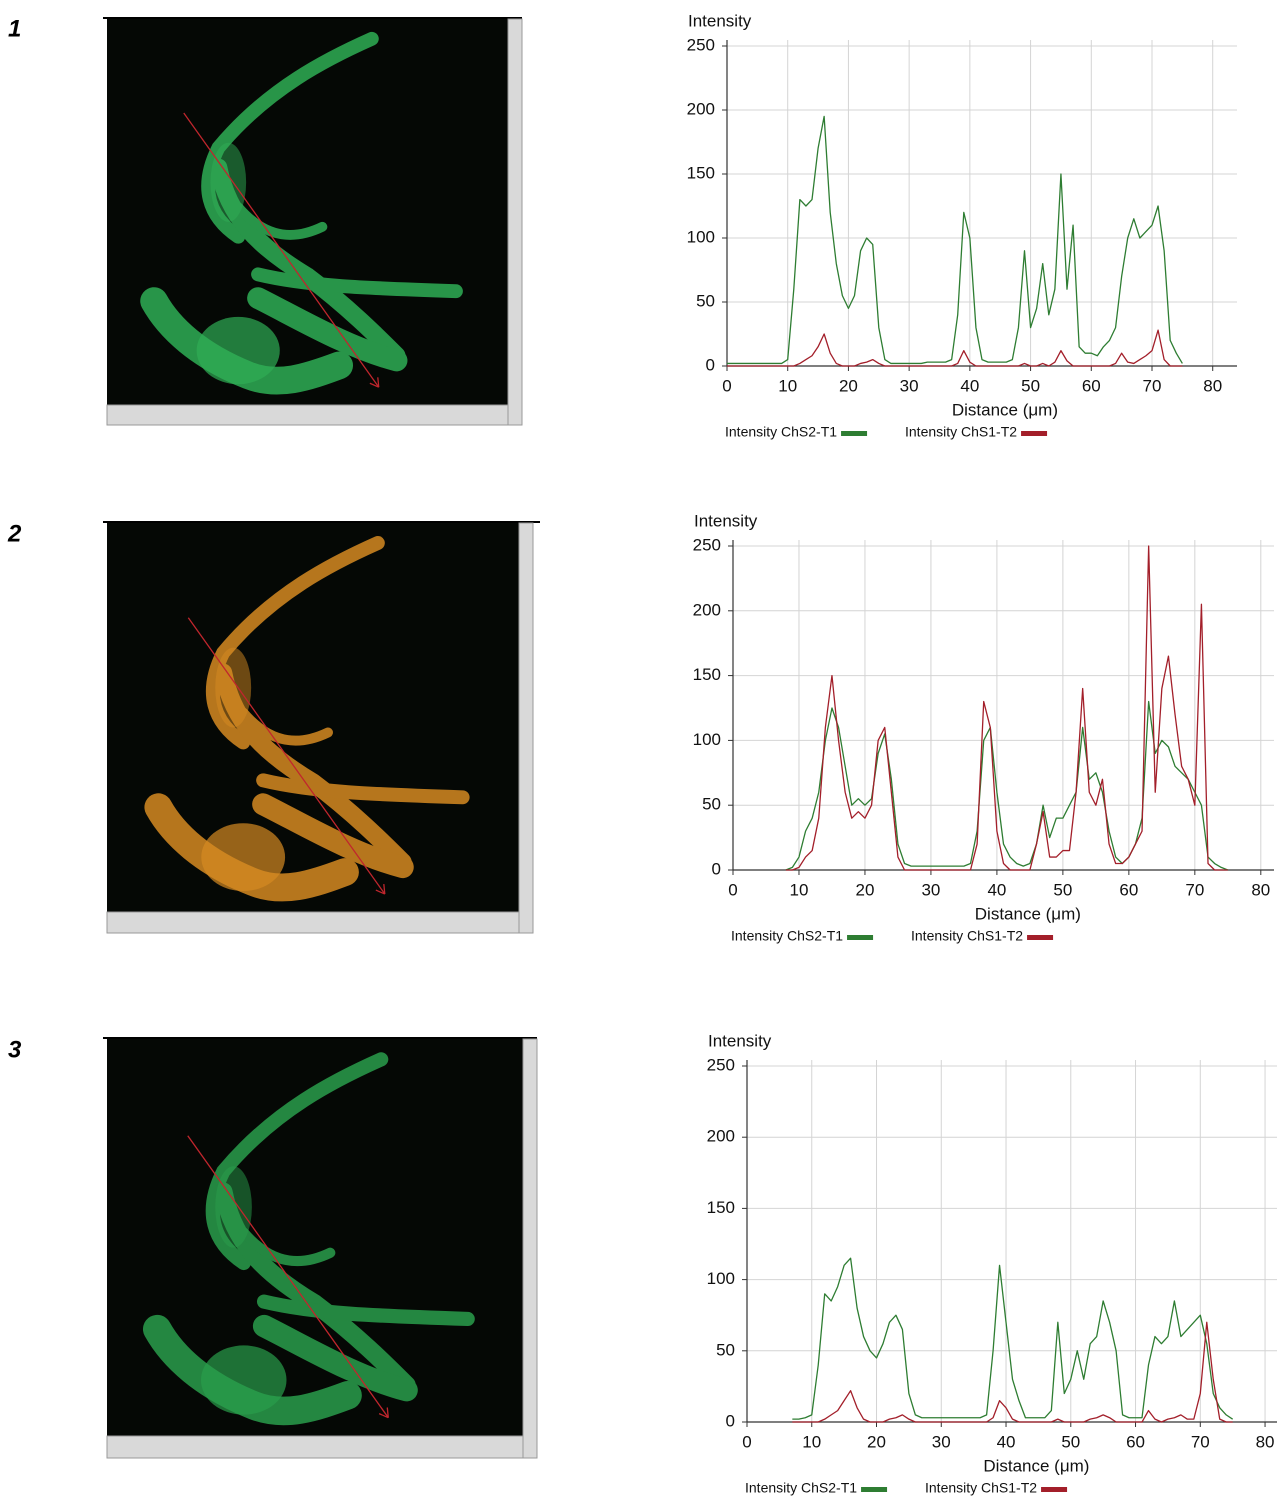 The height and width of the screenshot is (1507, 1277). I want to click on panel-label: 1, so click(14, 28).